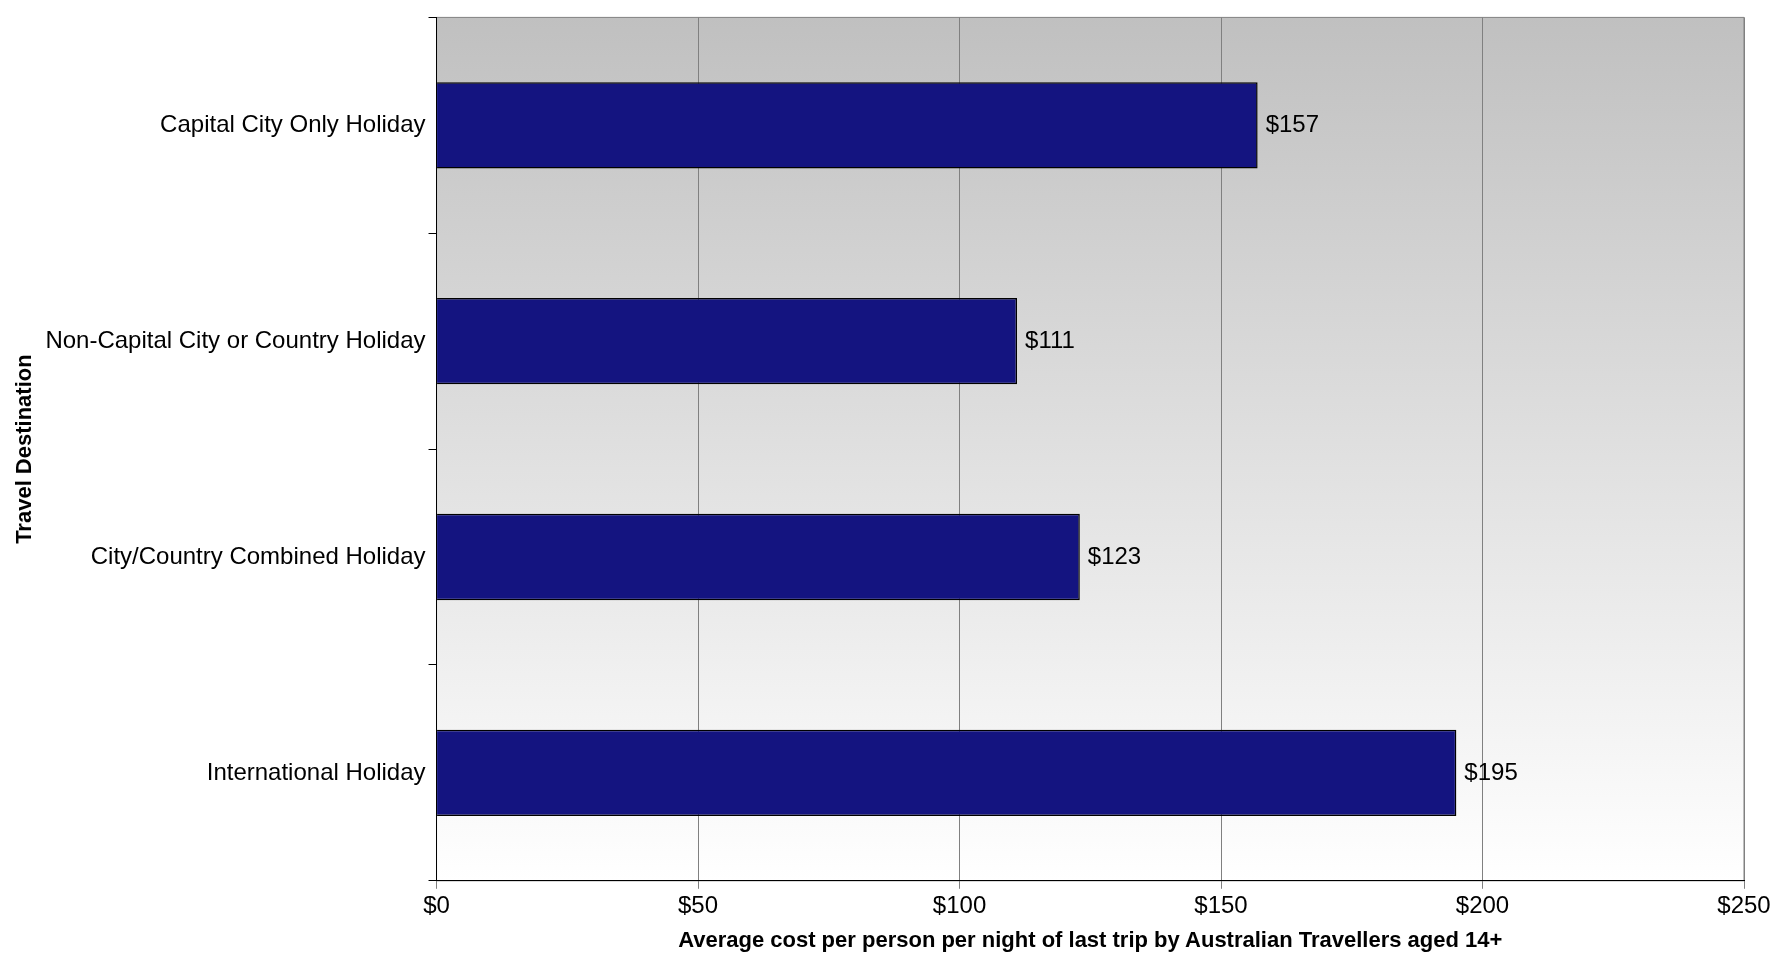 The width and height of the screenshot is (1784, 960). I want to click on y-tick-label: Non-Capital City or Country Holiday, so click(235, 339).